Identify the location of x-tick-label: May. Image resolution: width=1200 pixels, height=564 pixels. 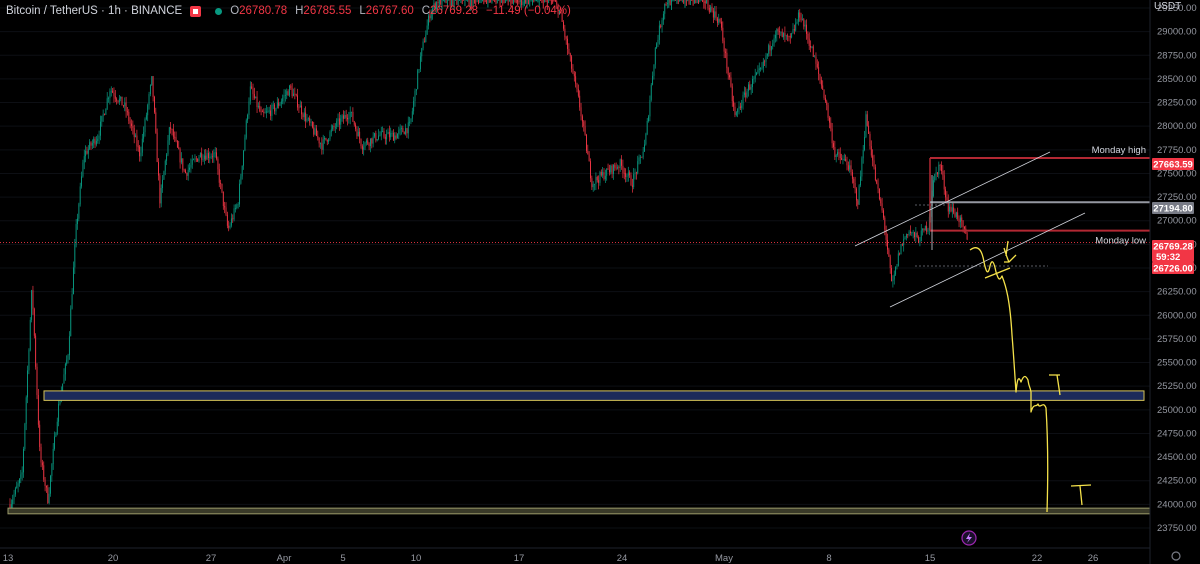
(724, 558).